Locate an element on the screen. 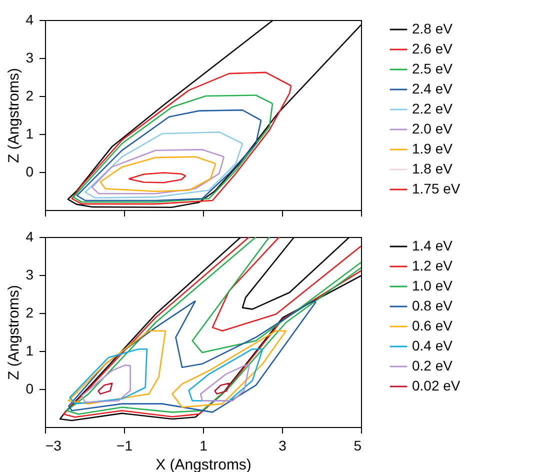  legend-label: 2.2 eV is located at coordinates (433, 108).